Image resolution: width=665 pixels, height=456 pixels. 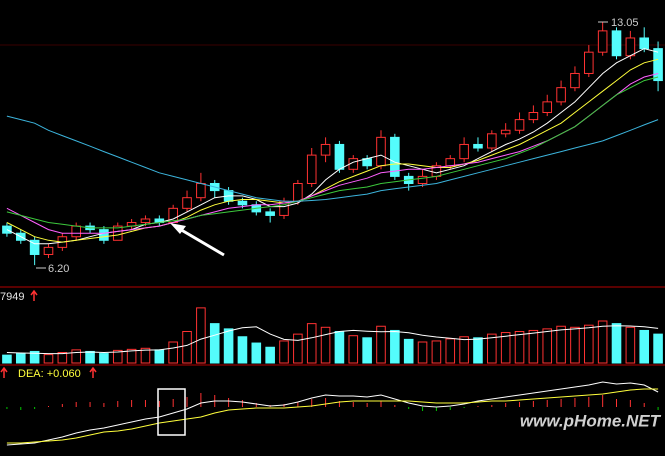 I want to click on watermark: www.pHome.NET, so click(x=591, y=420).